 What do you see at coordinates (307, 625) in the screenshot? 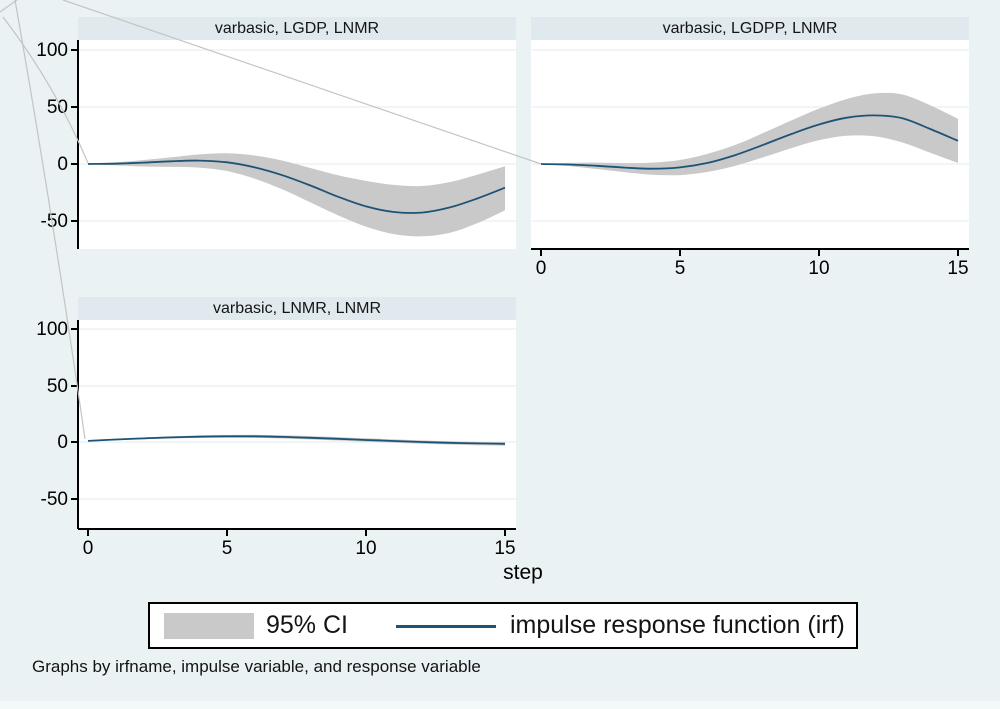
I see `ci-legend-label: 95% CI` at bounding box center [307, 625].